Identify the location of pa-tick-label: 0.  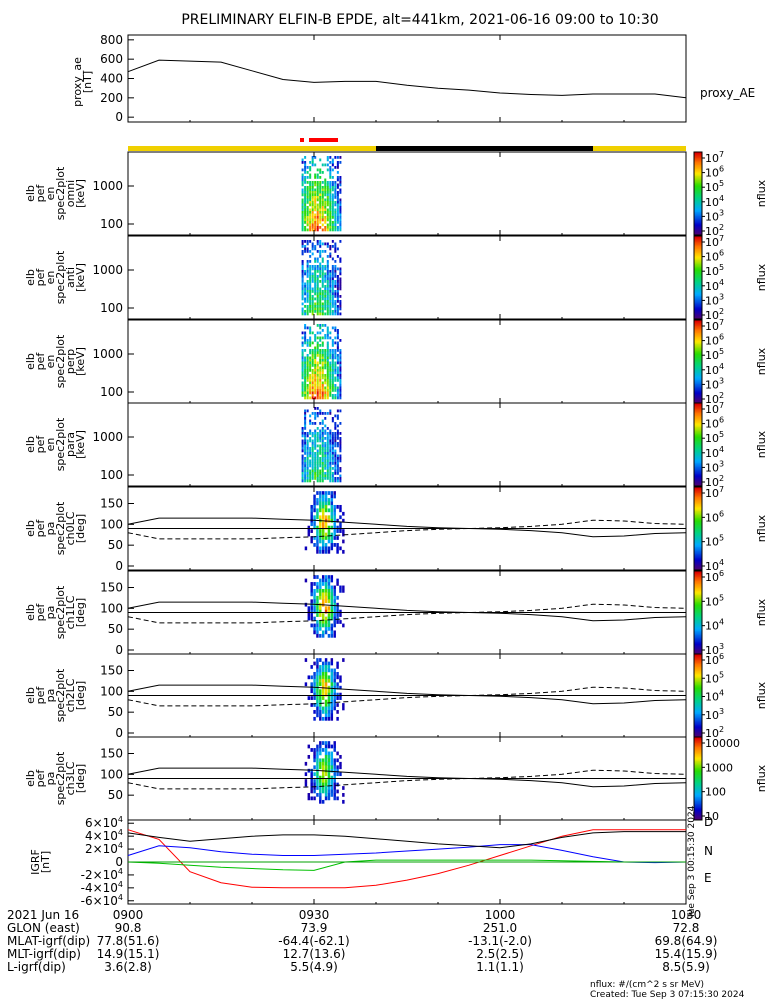
(119, 733).